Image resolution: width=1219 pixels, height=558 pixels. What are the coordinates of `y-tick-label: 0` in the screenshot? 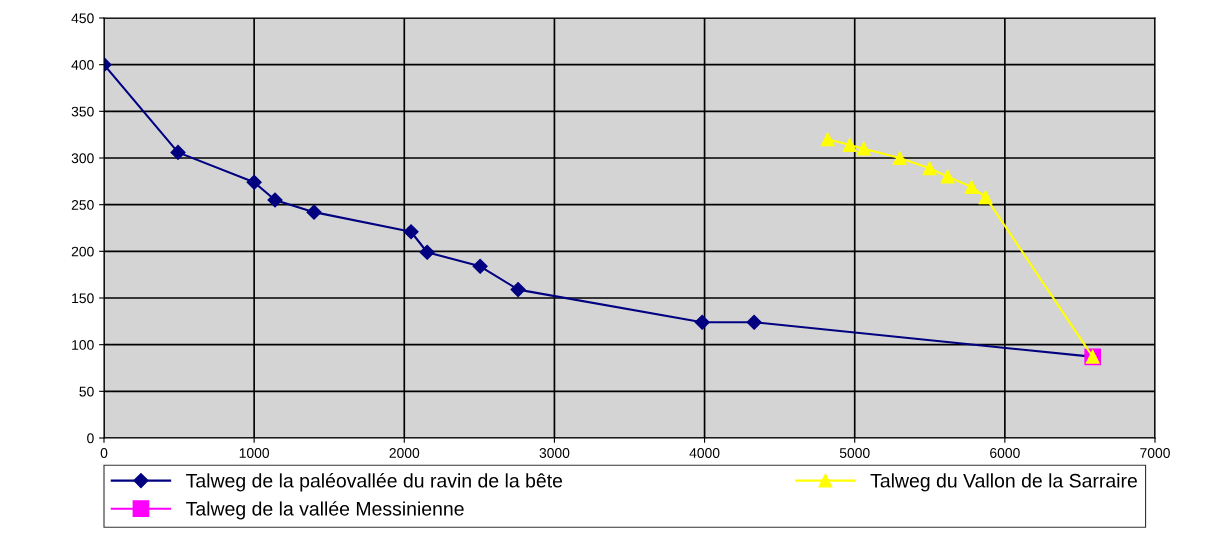 It's located at (90, 438).